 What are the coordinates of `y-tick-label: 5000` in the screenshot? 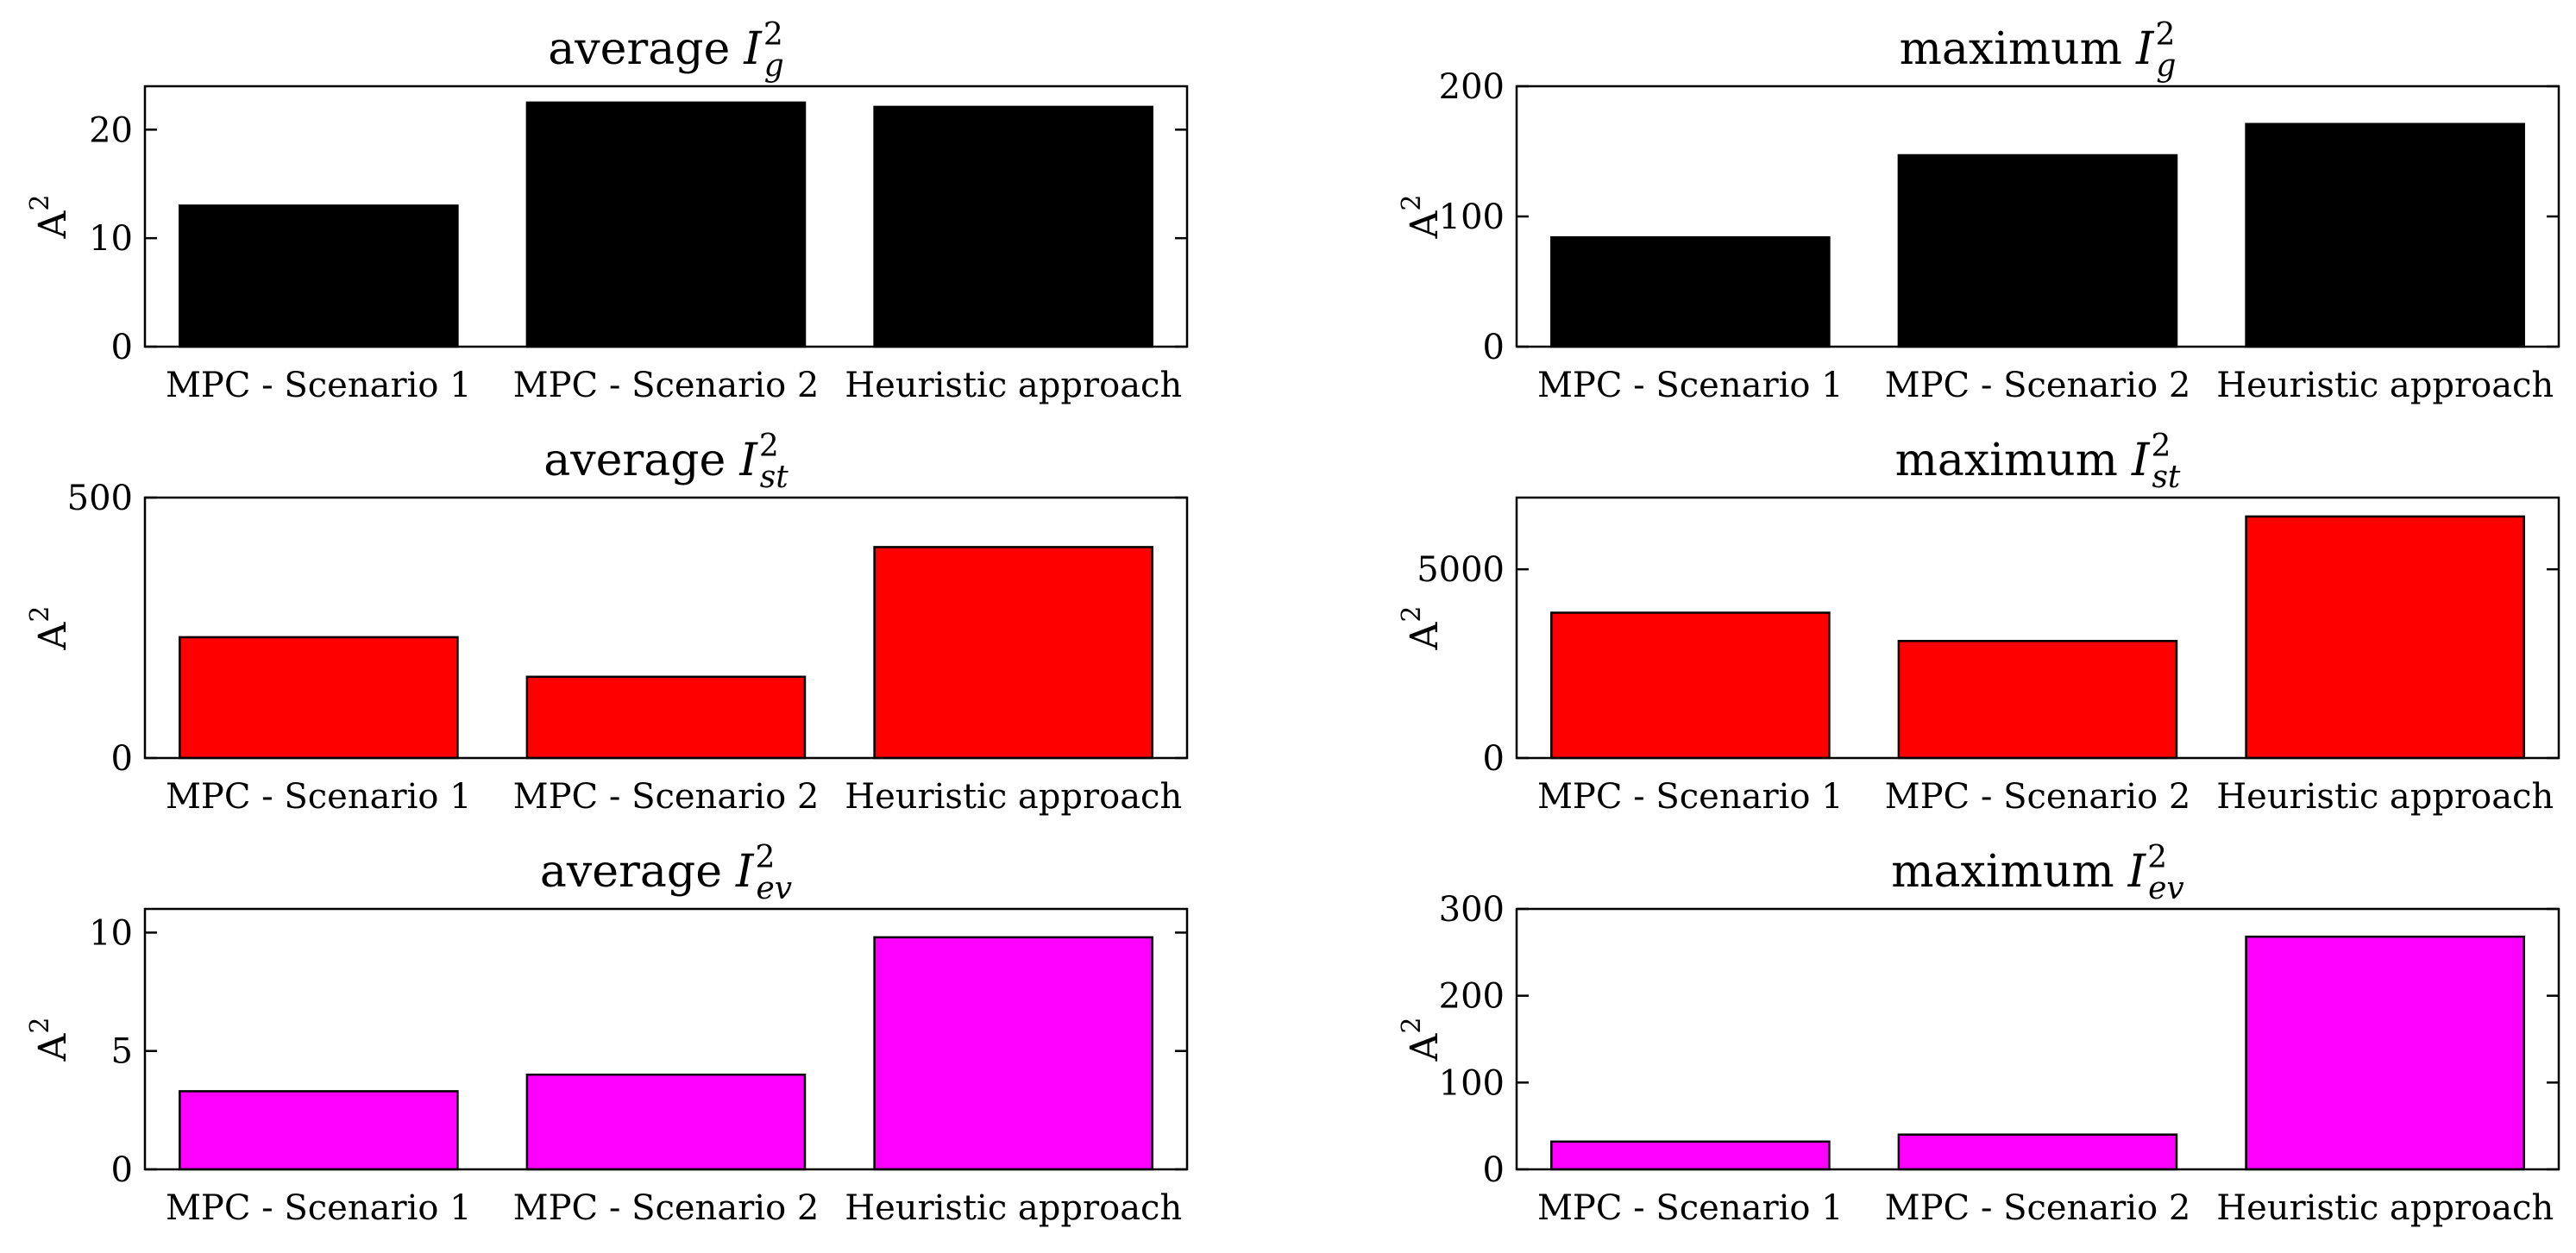 It's located at (1461, 570).